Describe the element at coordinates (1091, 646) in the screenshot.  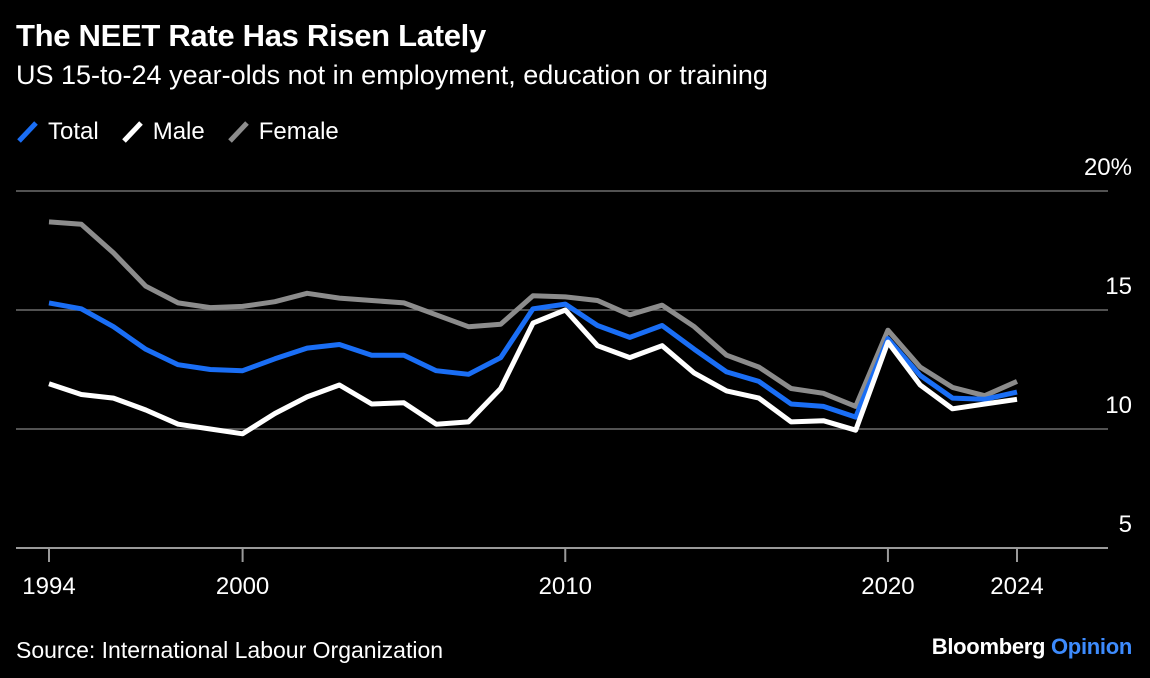
I see `brand-opinion: Opinion` at that location.